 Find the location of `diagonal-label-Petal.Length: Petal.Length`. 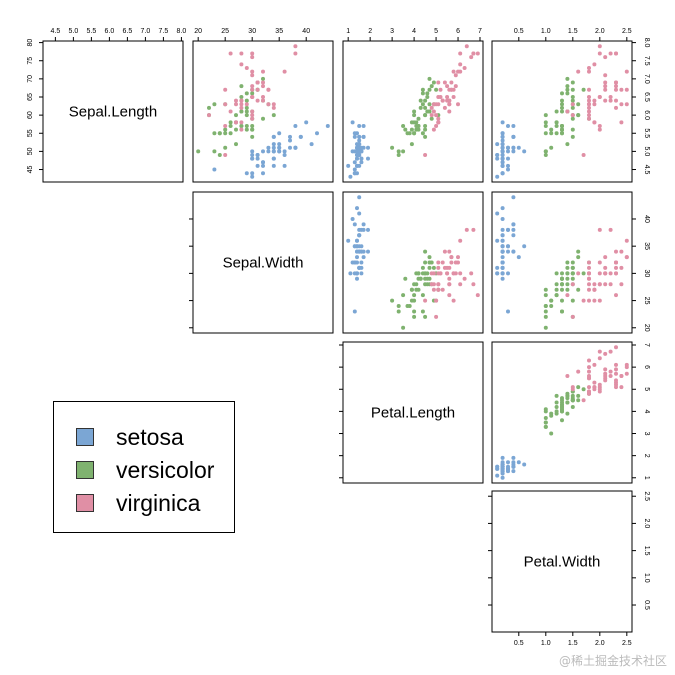

diagonal-label-Petal.Length: Petal.Length is located at coordinates (413, 413).